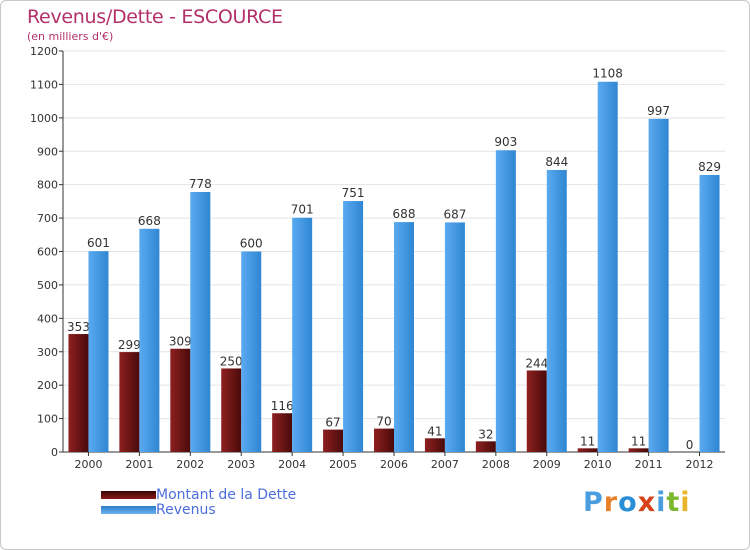  Describe the element at coordinates (241, 464) in the screenshot. I see `x-tick-label: 2003` at that location.